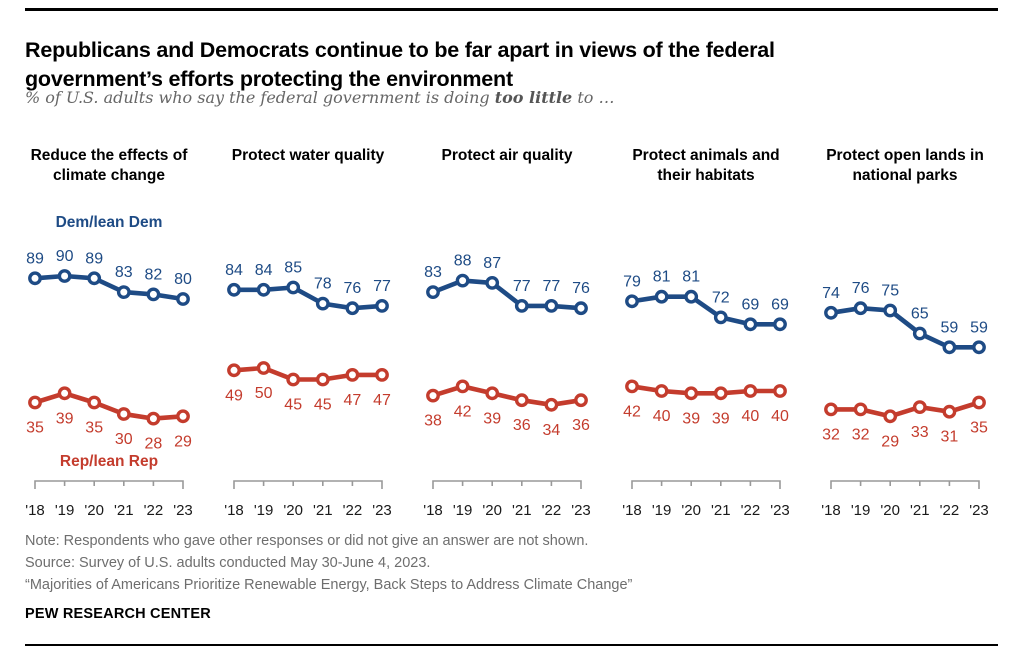 This screenshot has height=652, width=1023. What do you see at coordinates (950, 437) in the screenshot?
I see `rep-value-label: 31` at bounding box center [950, 437].